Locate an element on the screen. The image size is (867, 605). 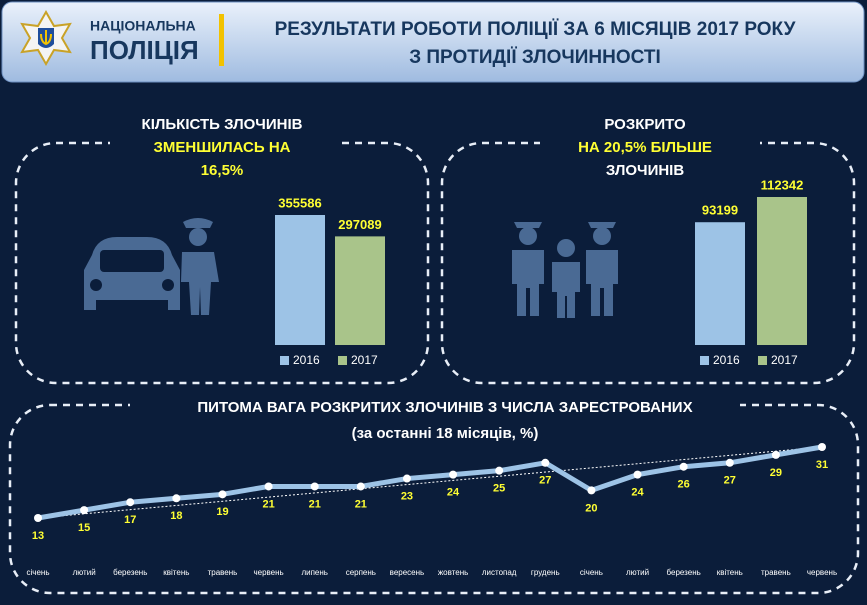
emblem is located at coordinates (46, 38).